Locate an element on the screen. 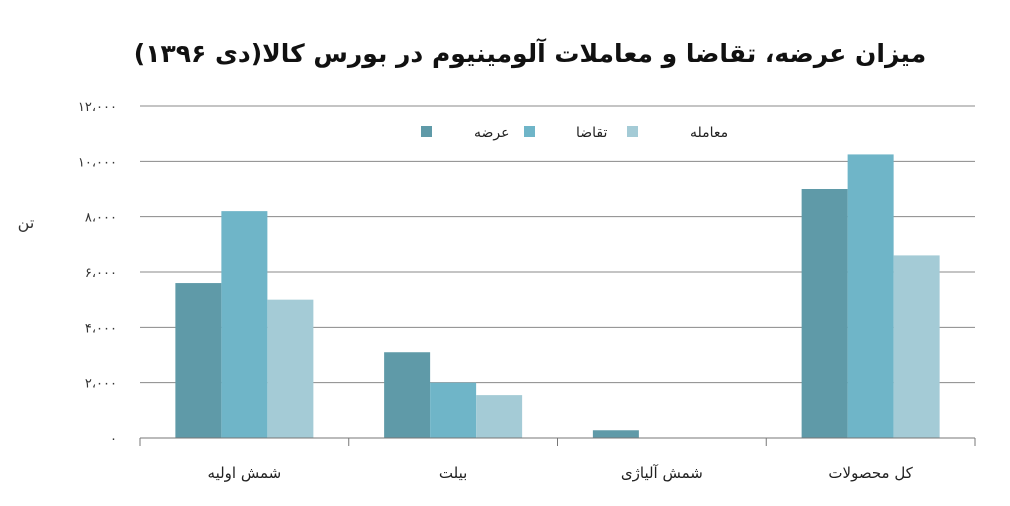 This screenshot has width=1010, height=506. x-tick-label: شمش اولیه is located at coordinates (245, 473).